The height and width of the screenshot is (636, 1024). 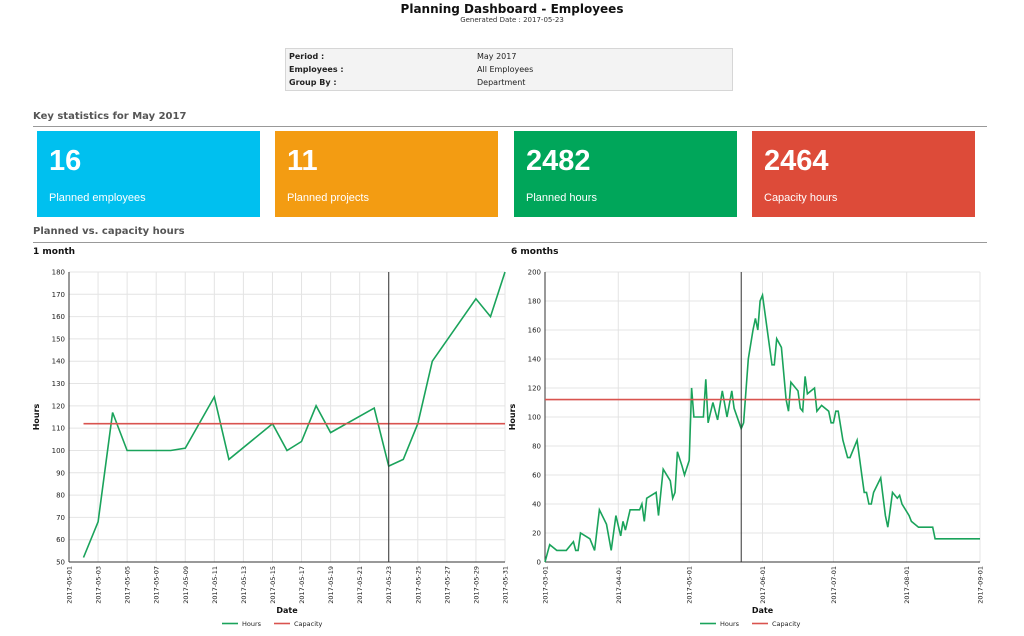 What do you see at coordinates (625, 174) in the screenshot?
I see `stat-card-planned-hours: 2482 Planned hours` at bounding box center [625, 174].